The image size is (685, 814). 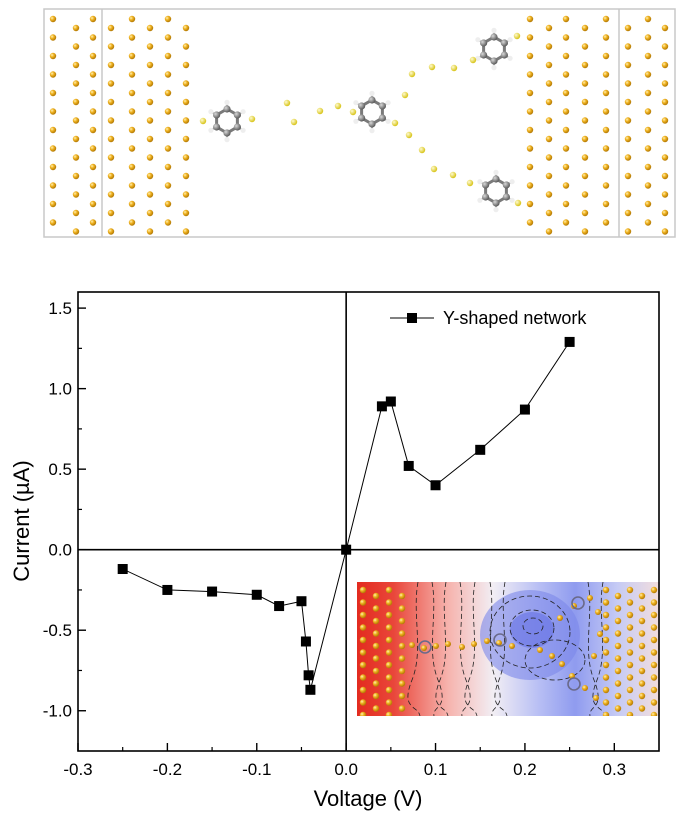 I want to click on x-tick-label: -0.2, so click(x=167, y=769).